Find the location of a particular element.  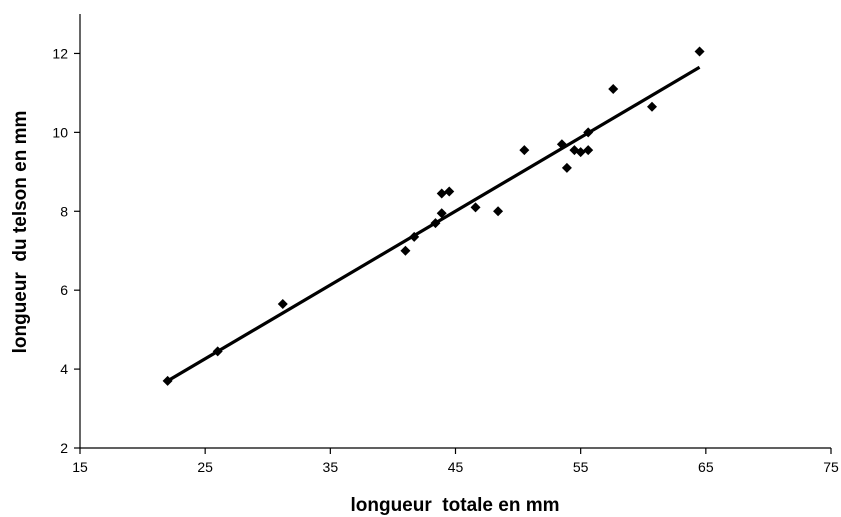

y-axis-title: longueur du telson en mm is located at coordinates (20, 232).